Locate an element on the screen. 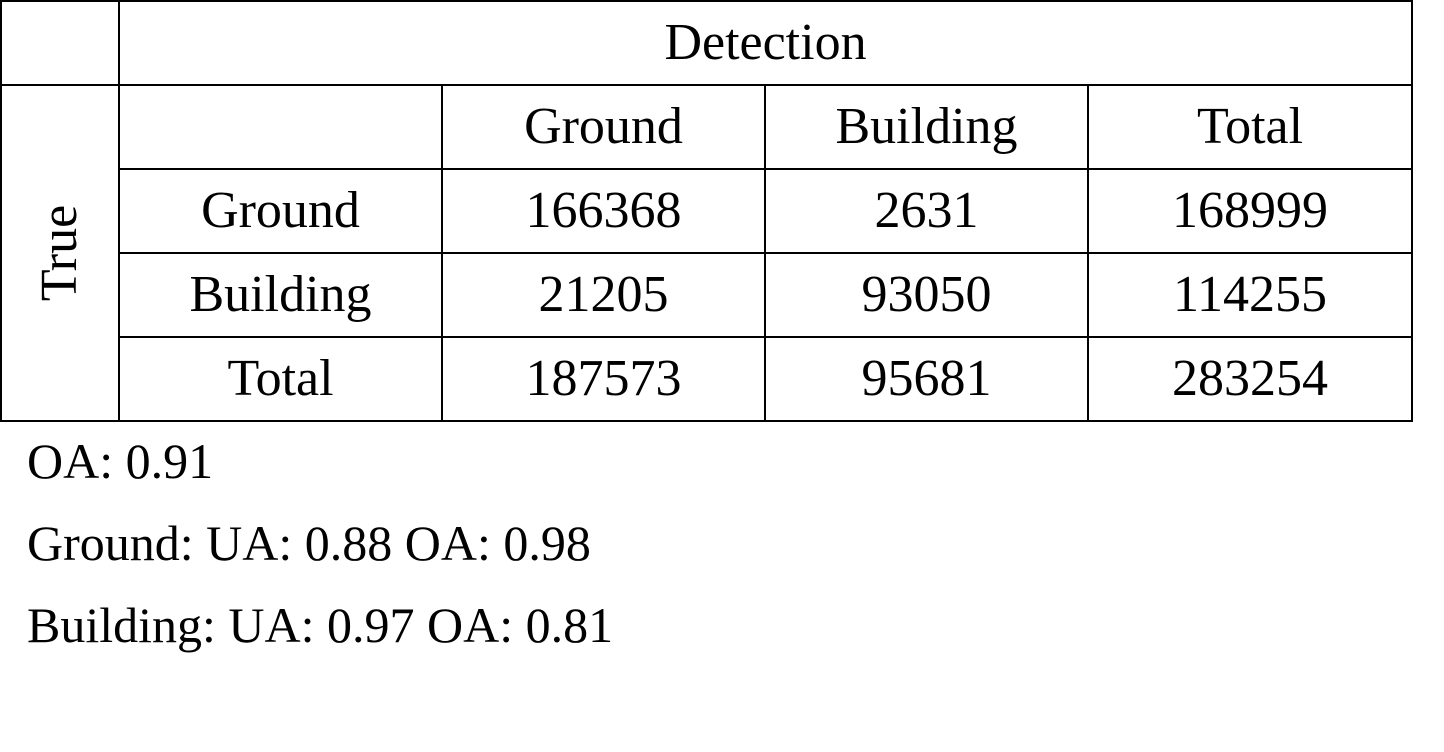  table-row: Total 187573 95681 283254 is located at coordinates (707, 379).